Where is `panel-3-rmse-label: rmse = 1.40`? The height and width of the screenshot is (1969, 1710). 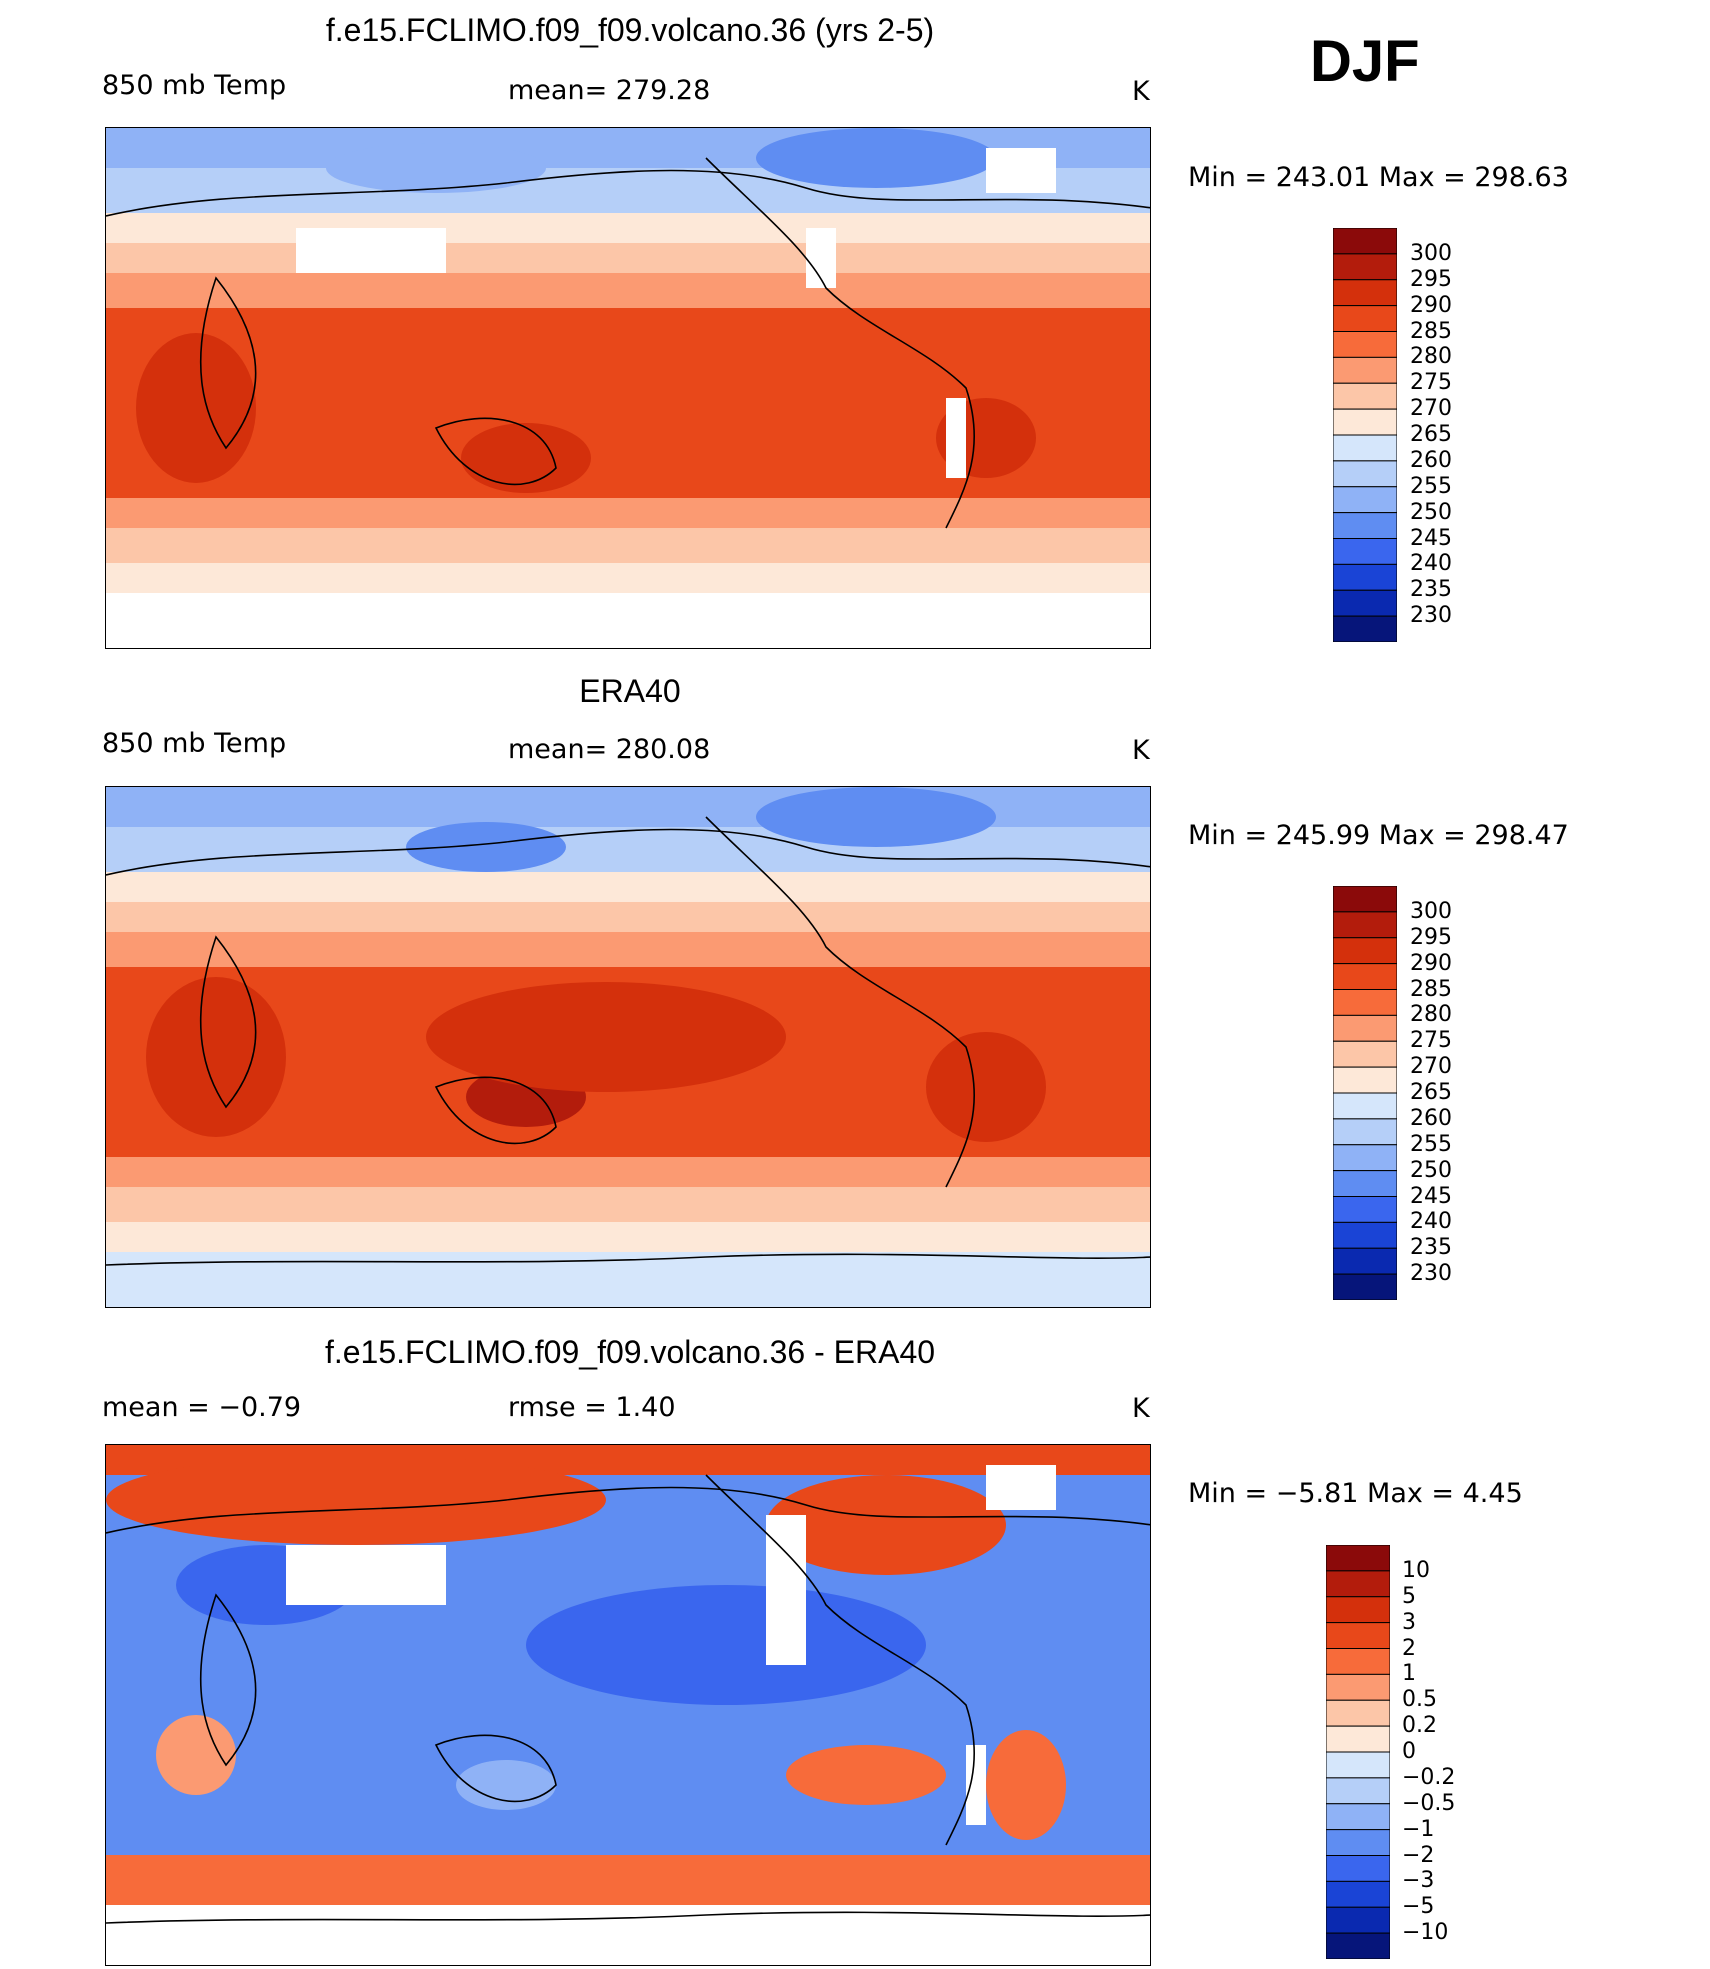
panel-3-rmse-label: rmse = 1.40 is located at coordinates (592, 1407).